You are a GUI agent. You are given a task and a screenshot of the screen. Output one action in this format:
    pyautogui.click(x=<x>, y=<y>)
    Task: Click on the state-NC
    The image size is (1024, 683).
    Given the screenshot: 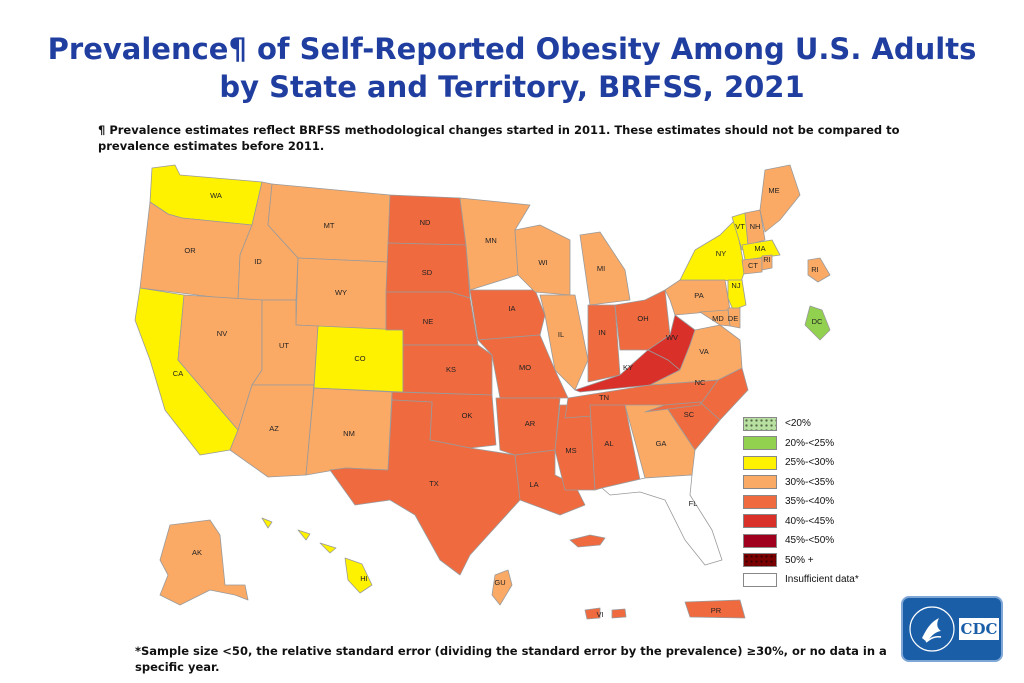 What is the action you would take?
    pyautogui.click(x=696, y=394)
    